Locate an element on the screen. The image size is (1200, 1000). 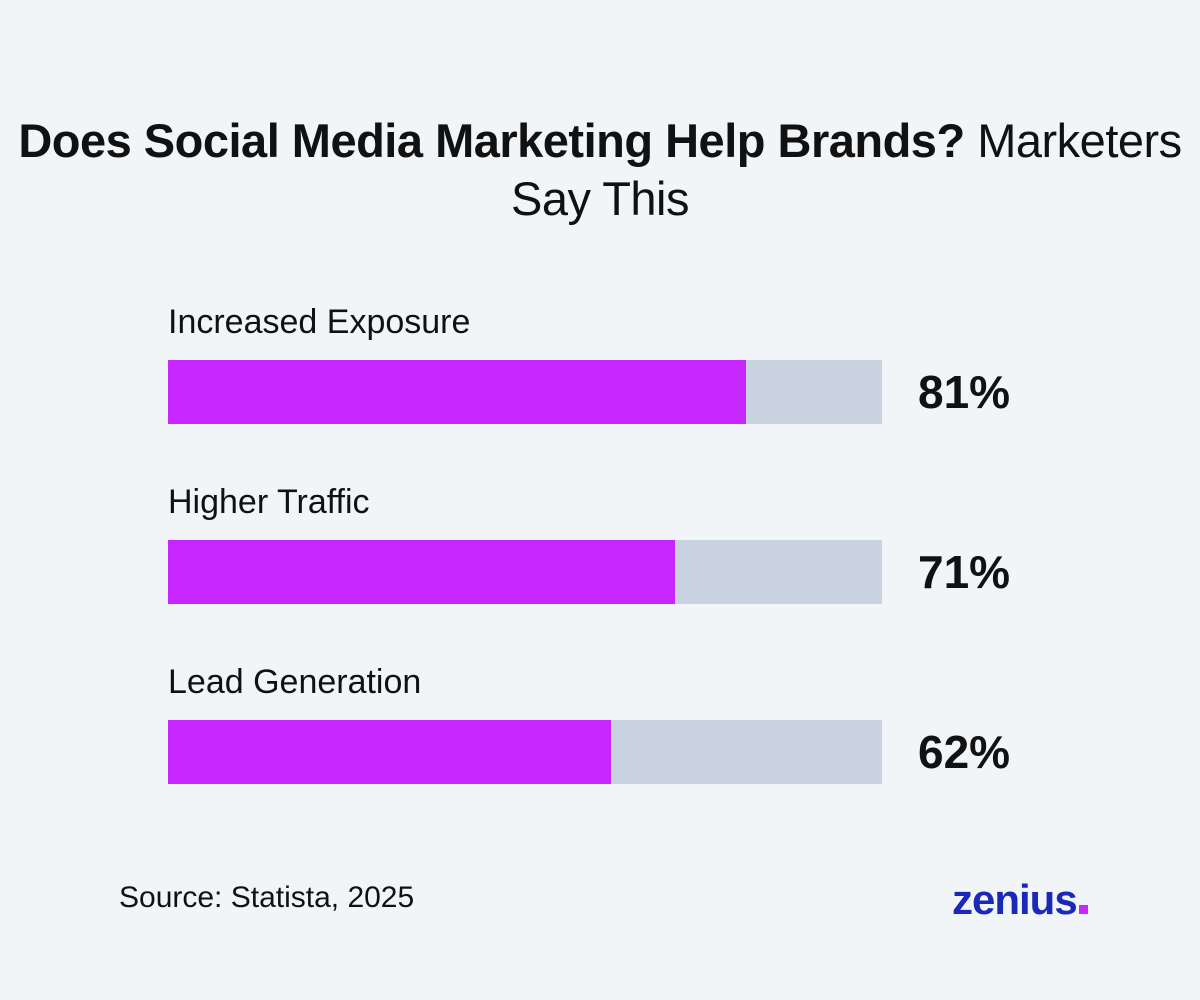
chart-title-bold: Does Social Media Marketing Help Brands? is located at coordinates (491, 140).